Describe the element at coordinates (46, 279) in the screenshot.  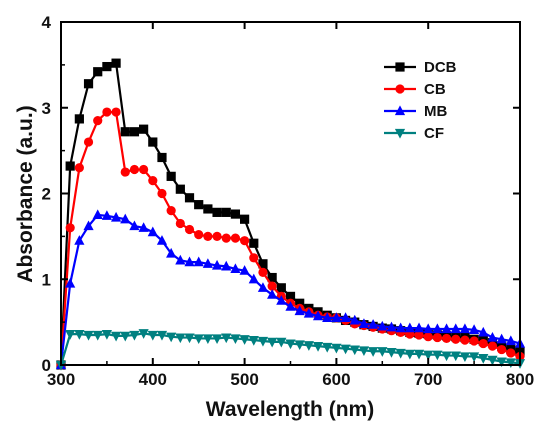
I see `y-tick-label: 1` at that location.